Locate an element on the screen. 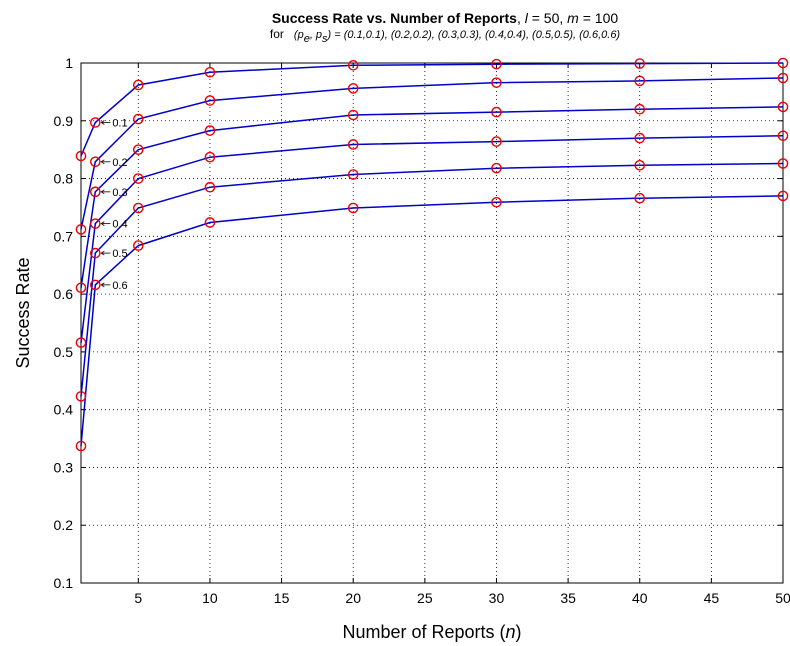  x-tick-label: 10 is located at coordinates (210, 598).